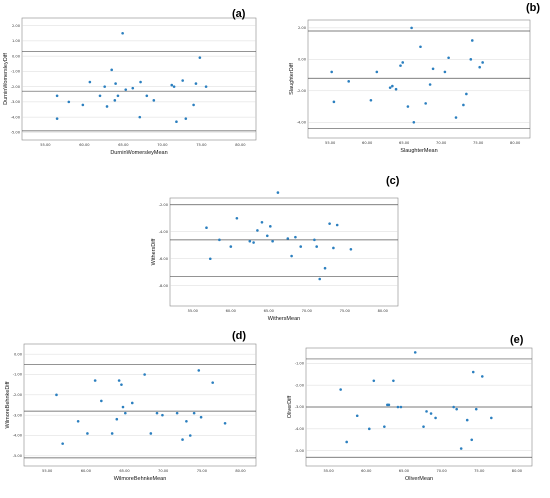 The height and width of the screenshot is (498, 550). I want to click on y-tick-label: 1.00, so click(16, 41).